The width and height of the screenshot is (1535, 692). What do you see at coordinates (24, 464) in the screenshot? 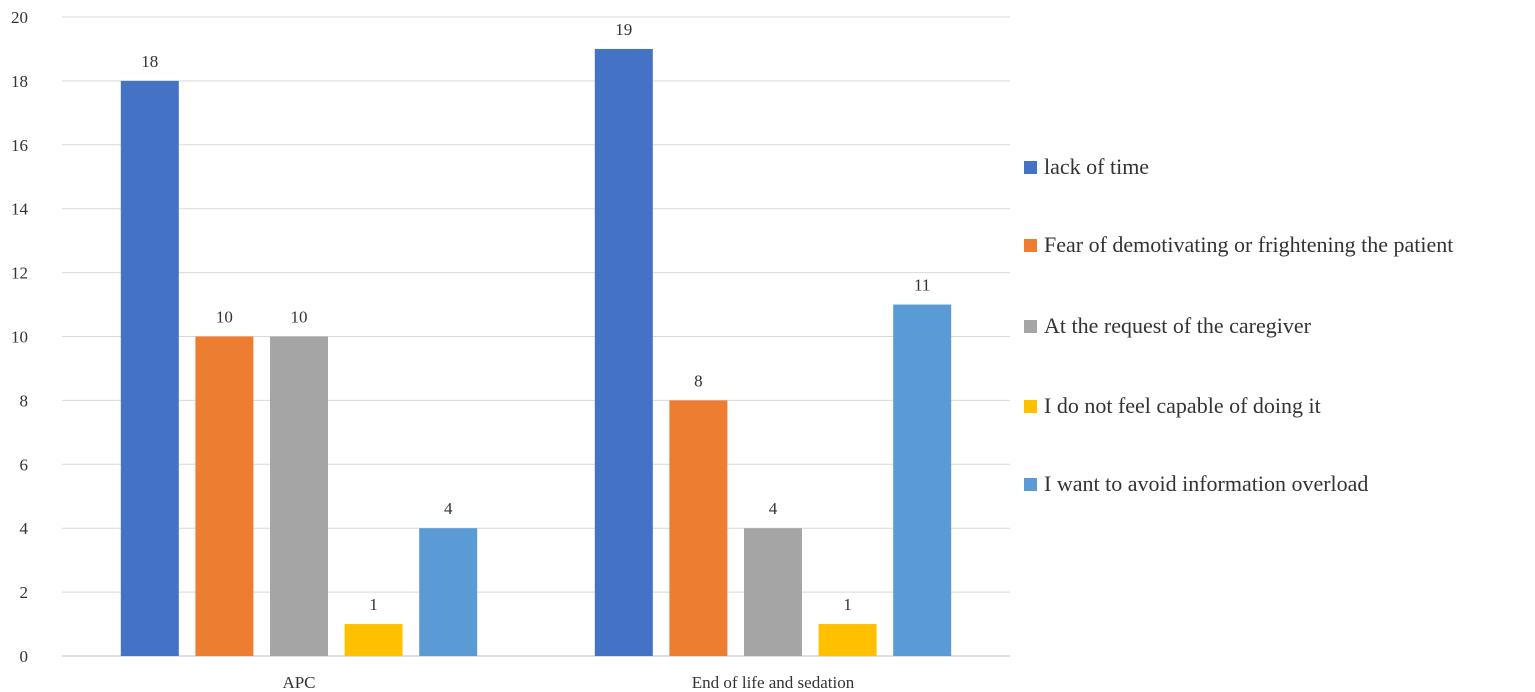
I see `y-tick-label: 6` at bounding box center [24, 464].